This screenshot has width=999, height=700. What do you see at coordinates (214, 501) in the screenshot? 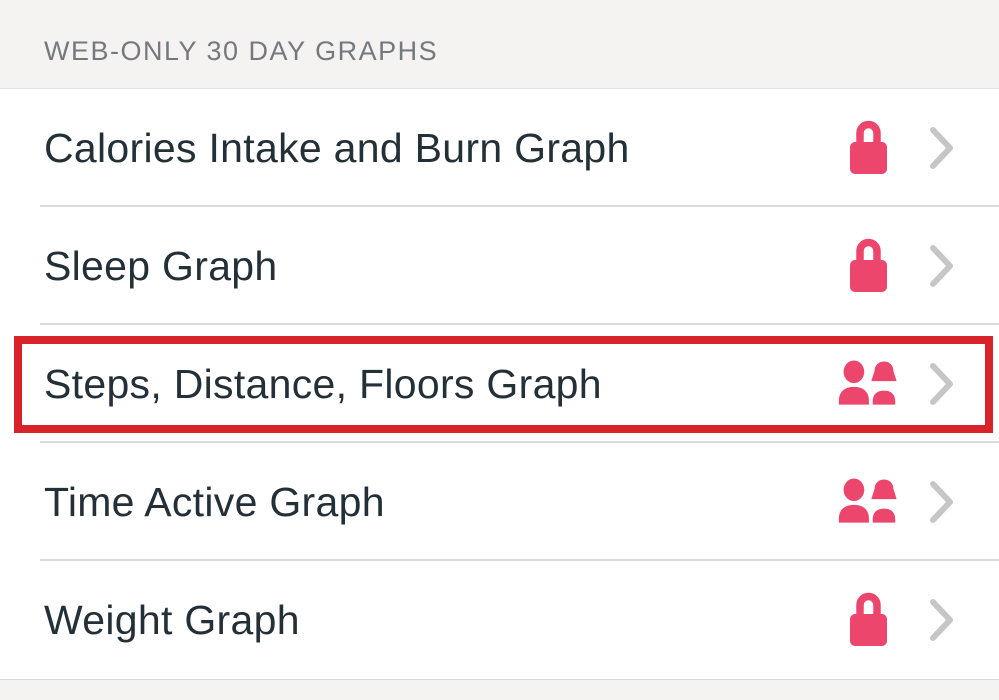
I see `list-item-label: Time Active Graph` at bounding box center [214, 501].